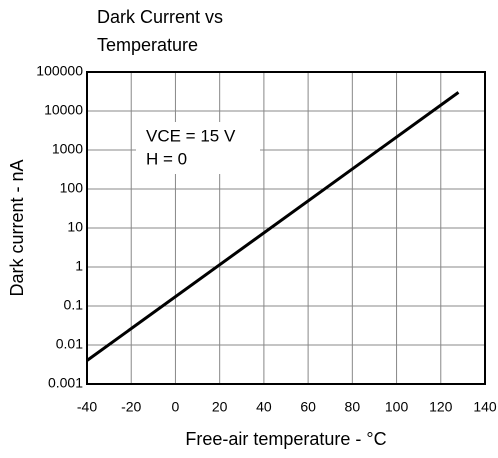 The image size is (498, 458). Describe the element at coordinates (220, 407) in the screenshot. I see `x-tick-label: 20` at that location.